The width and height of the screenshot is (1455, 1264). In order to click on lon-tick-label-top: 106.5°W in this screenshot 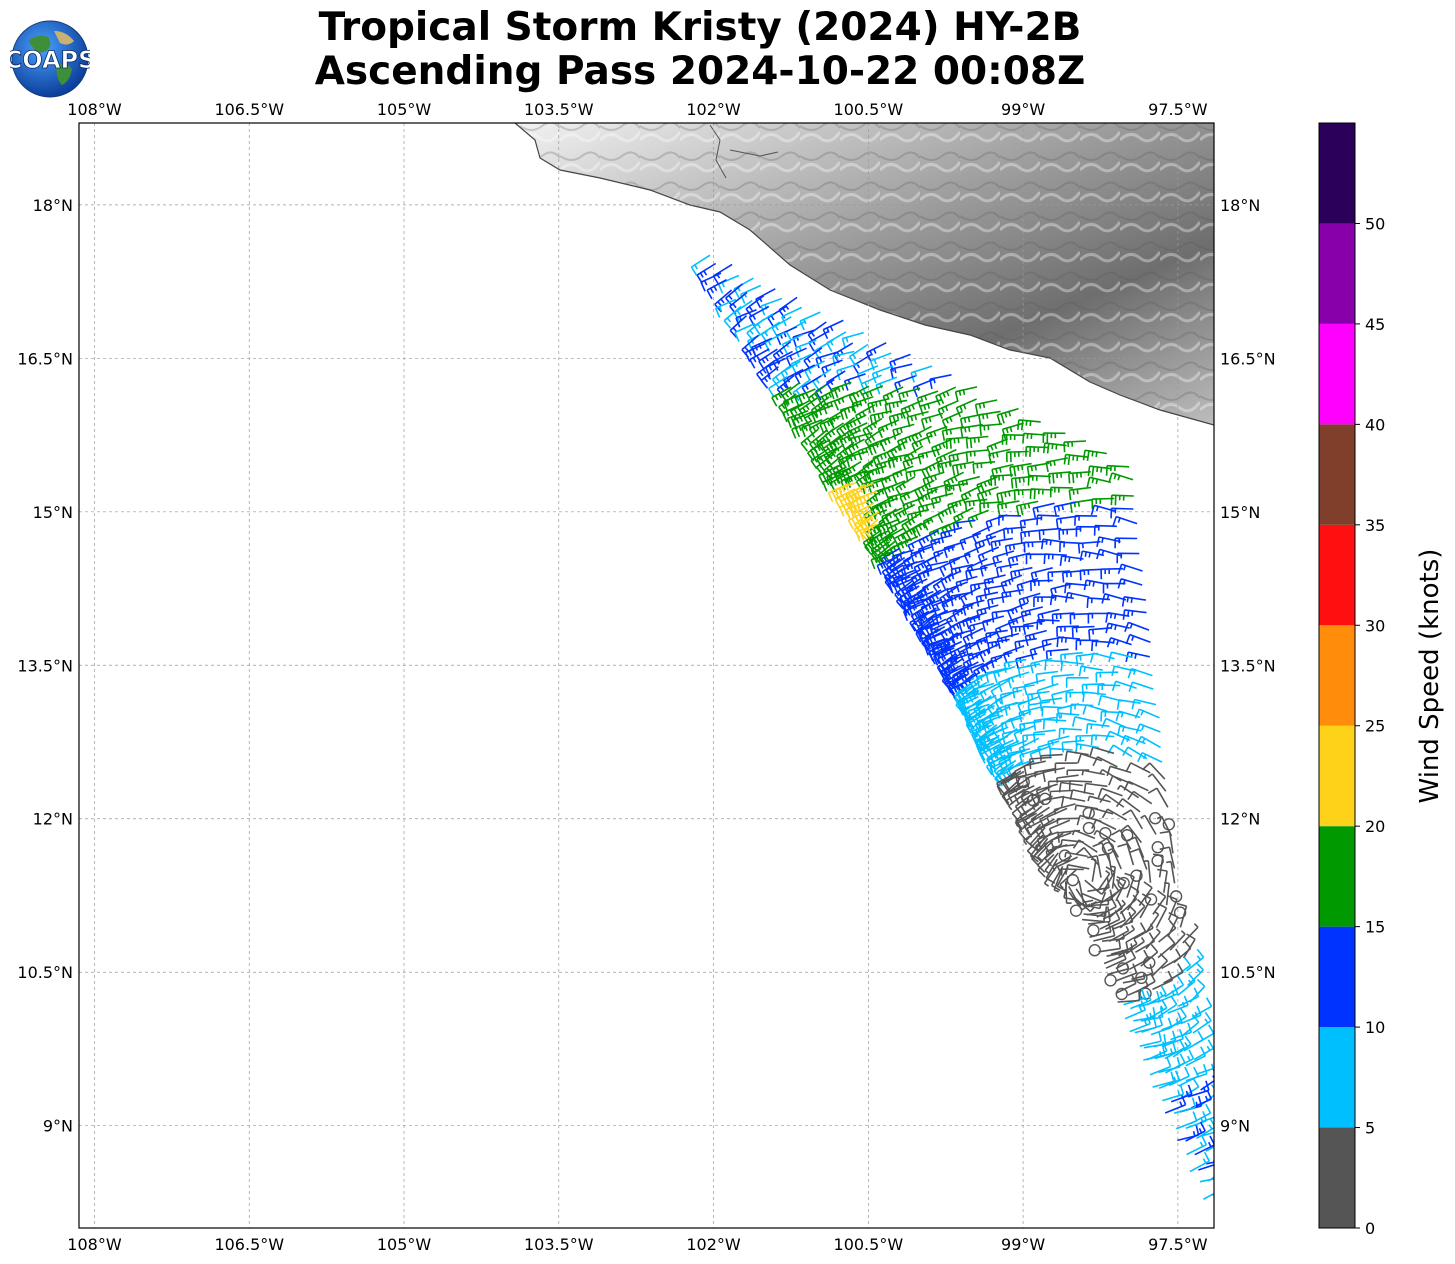, I will do `click(249, 109)`.